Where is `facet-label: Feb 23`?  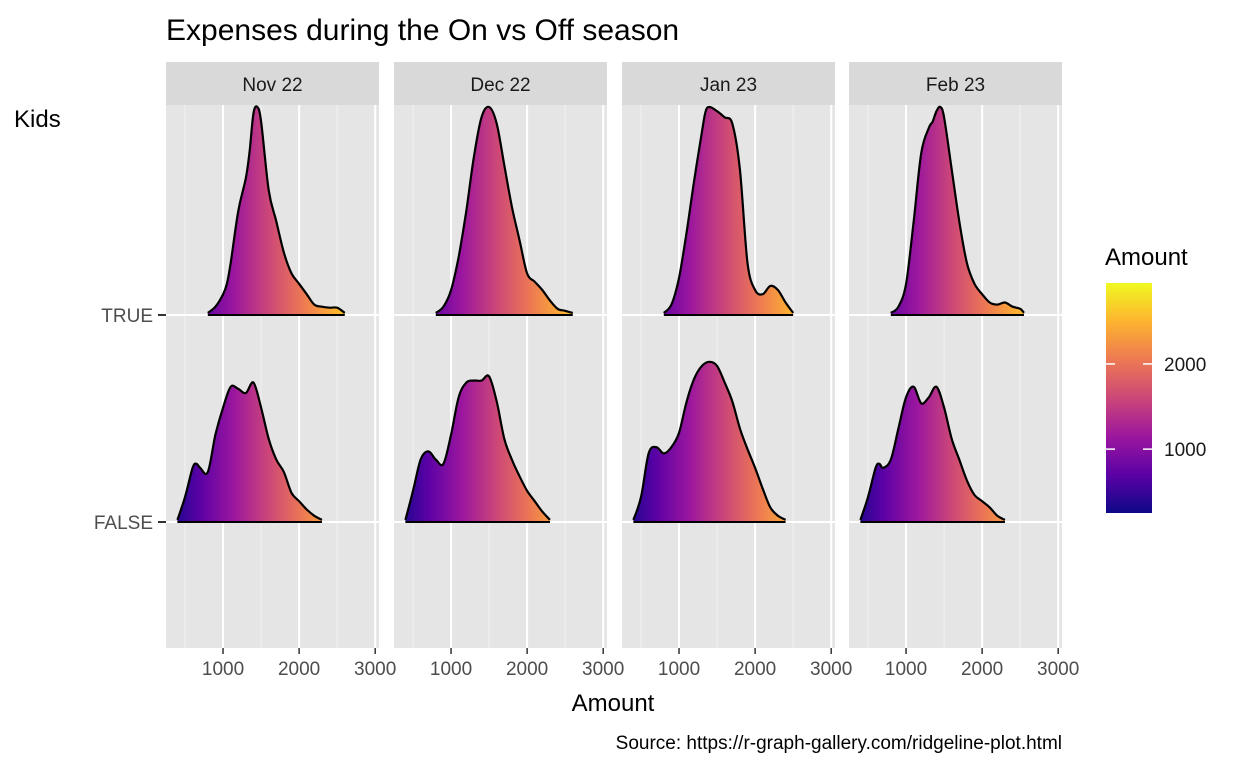 facet-label: Feb 23 is located at coordinates (955, 85).